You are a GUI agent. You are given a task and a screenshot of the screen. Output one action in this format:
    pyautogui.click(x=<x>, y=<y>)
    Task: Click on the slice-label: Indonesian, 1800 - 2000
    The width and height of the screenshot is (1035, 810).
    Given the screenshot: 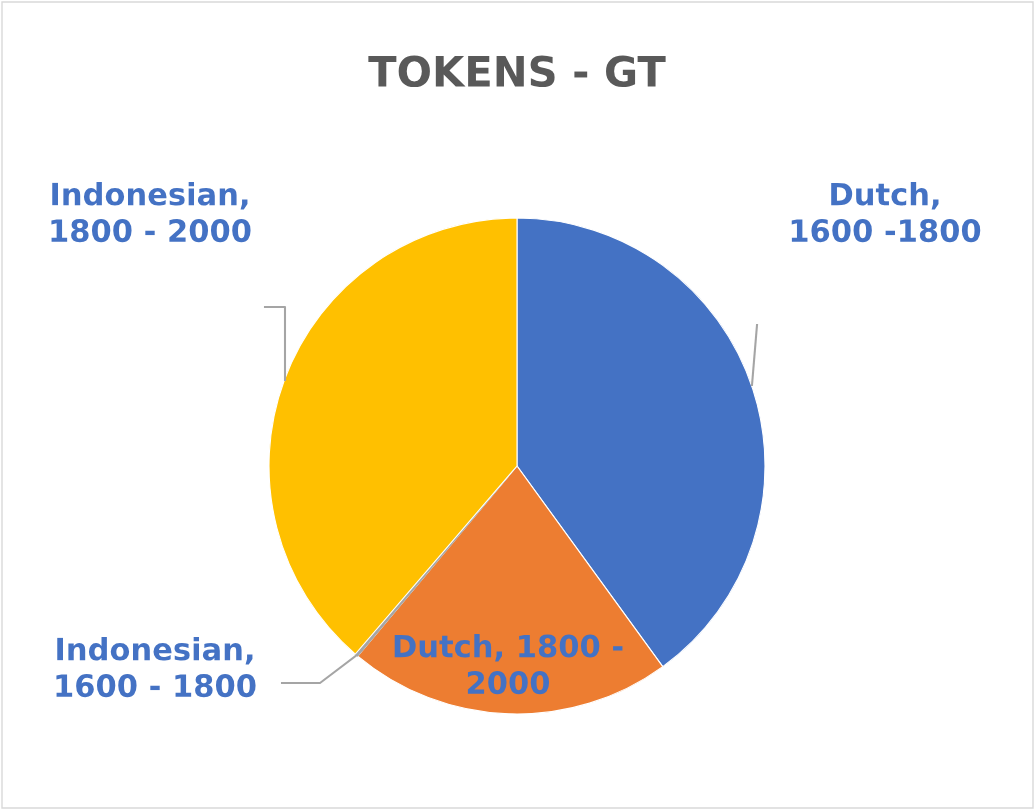 What is the action you would take?
    pyautogui.click(x=151, y=212)
    